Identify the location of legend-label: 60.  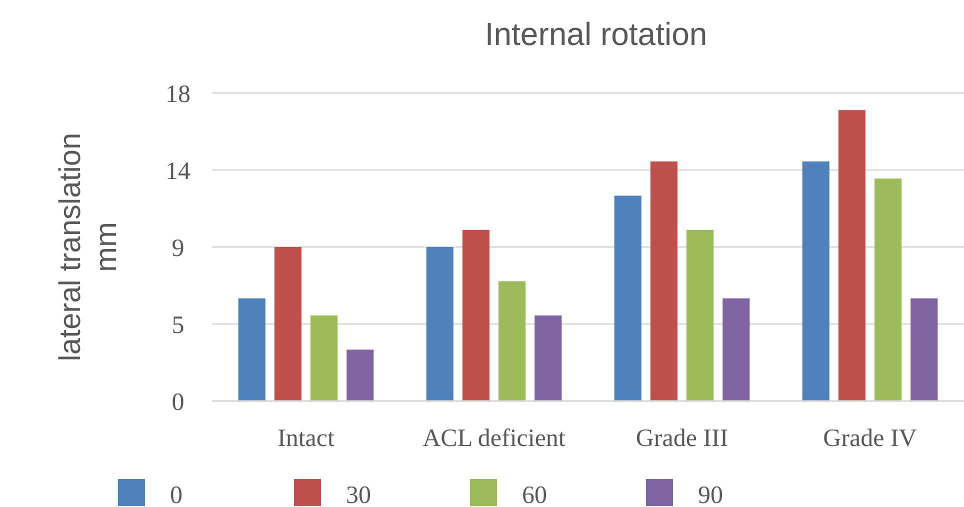
(534, 494).